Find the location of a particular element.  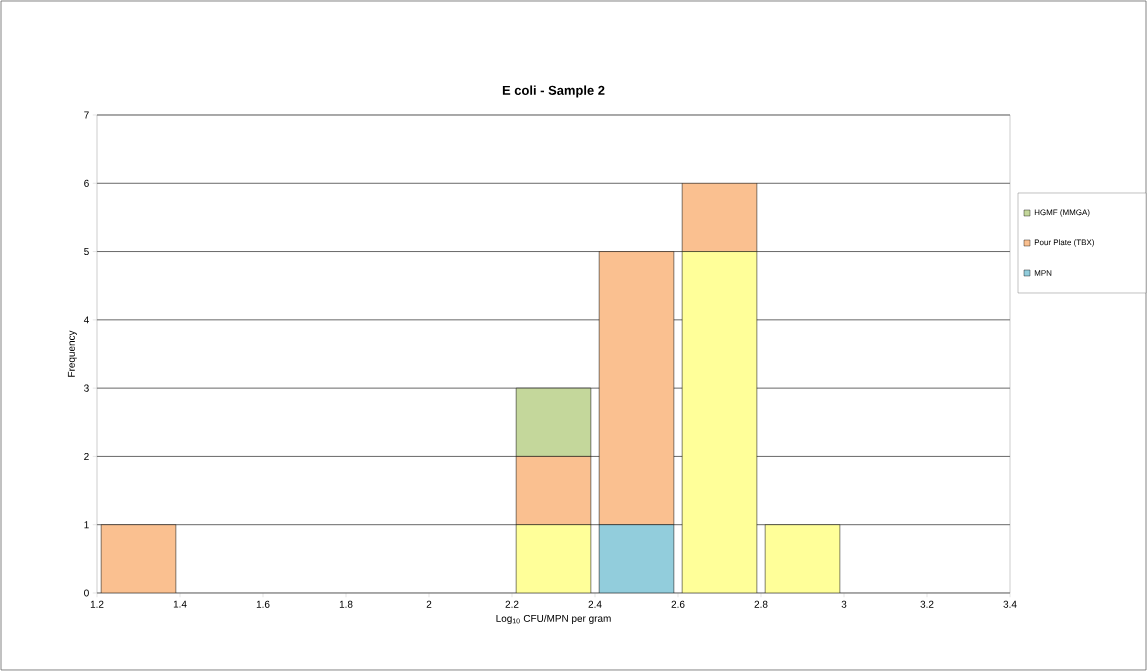

x-tick-label: 1.6 is located at coordinates (263, 604).